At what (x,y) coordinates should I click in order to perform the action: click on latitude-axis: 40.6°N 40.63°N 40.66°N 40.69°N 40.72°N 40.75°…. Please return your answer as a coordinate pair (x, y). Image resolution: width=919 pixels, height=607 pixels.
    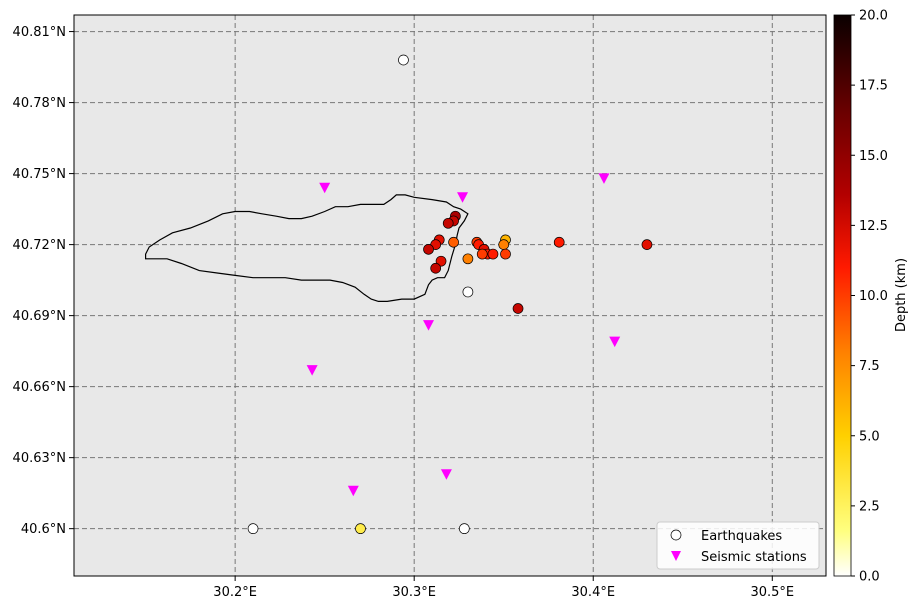
    Looking at the image, I should click on (43, 281).